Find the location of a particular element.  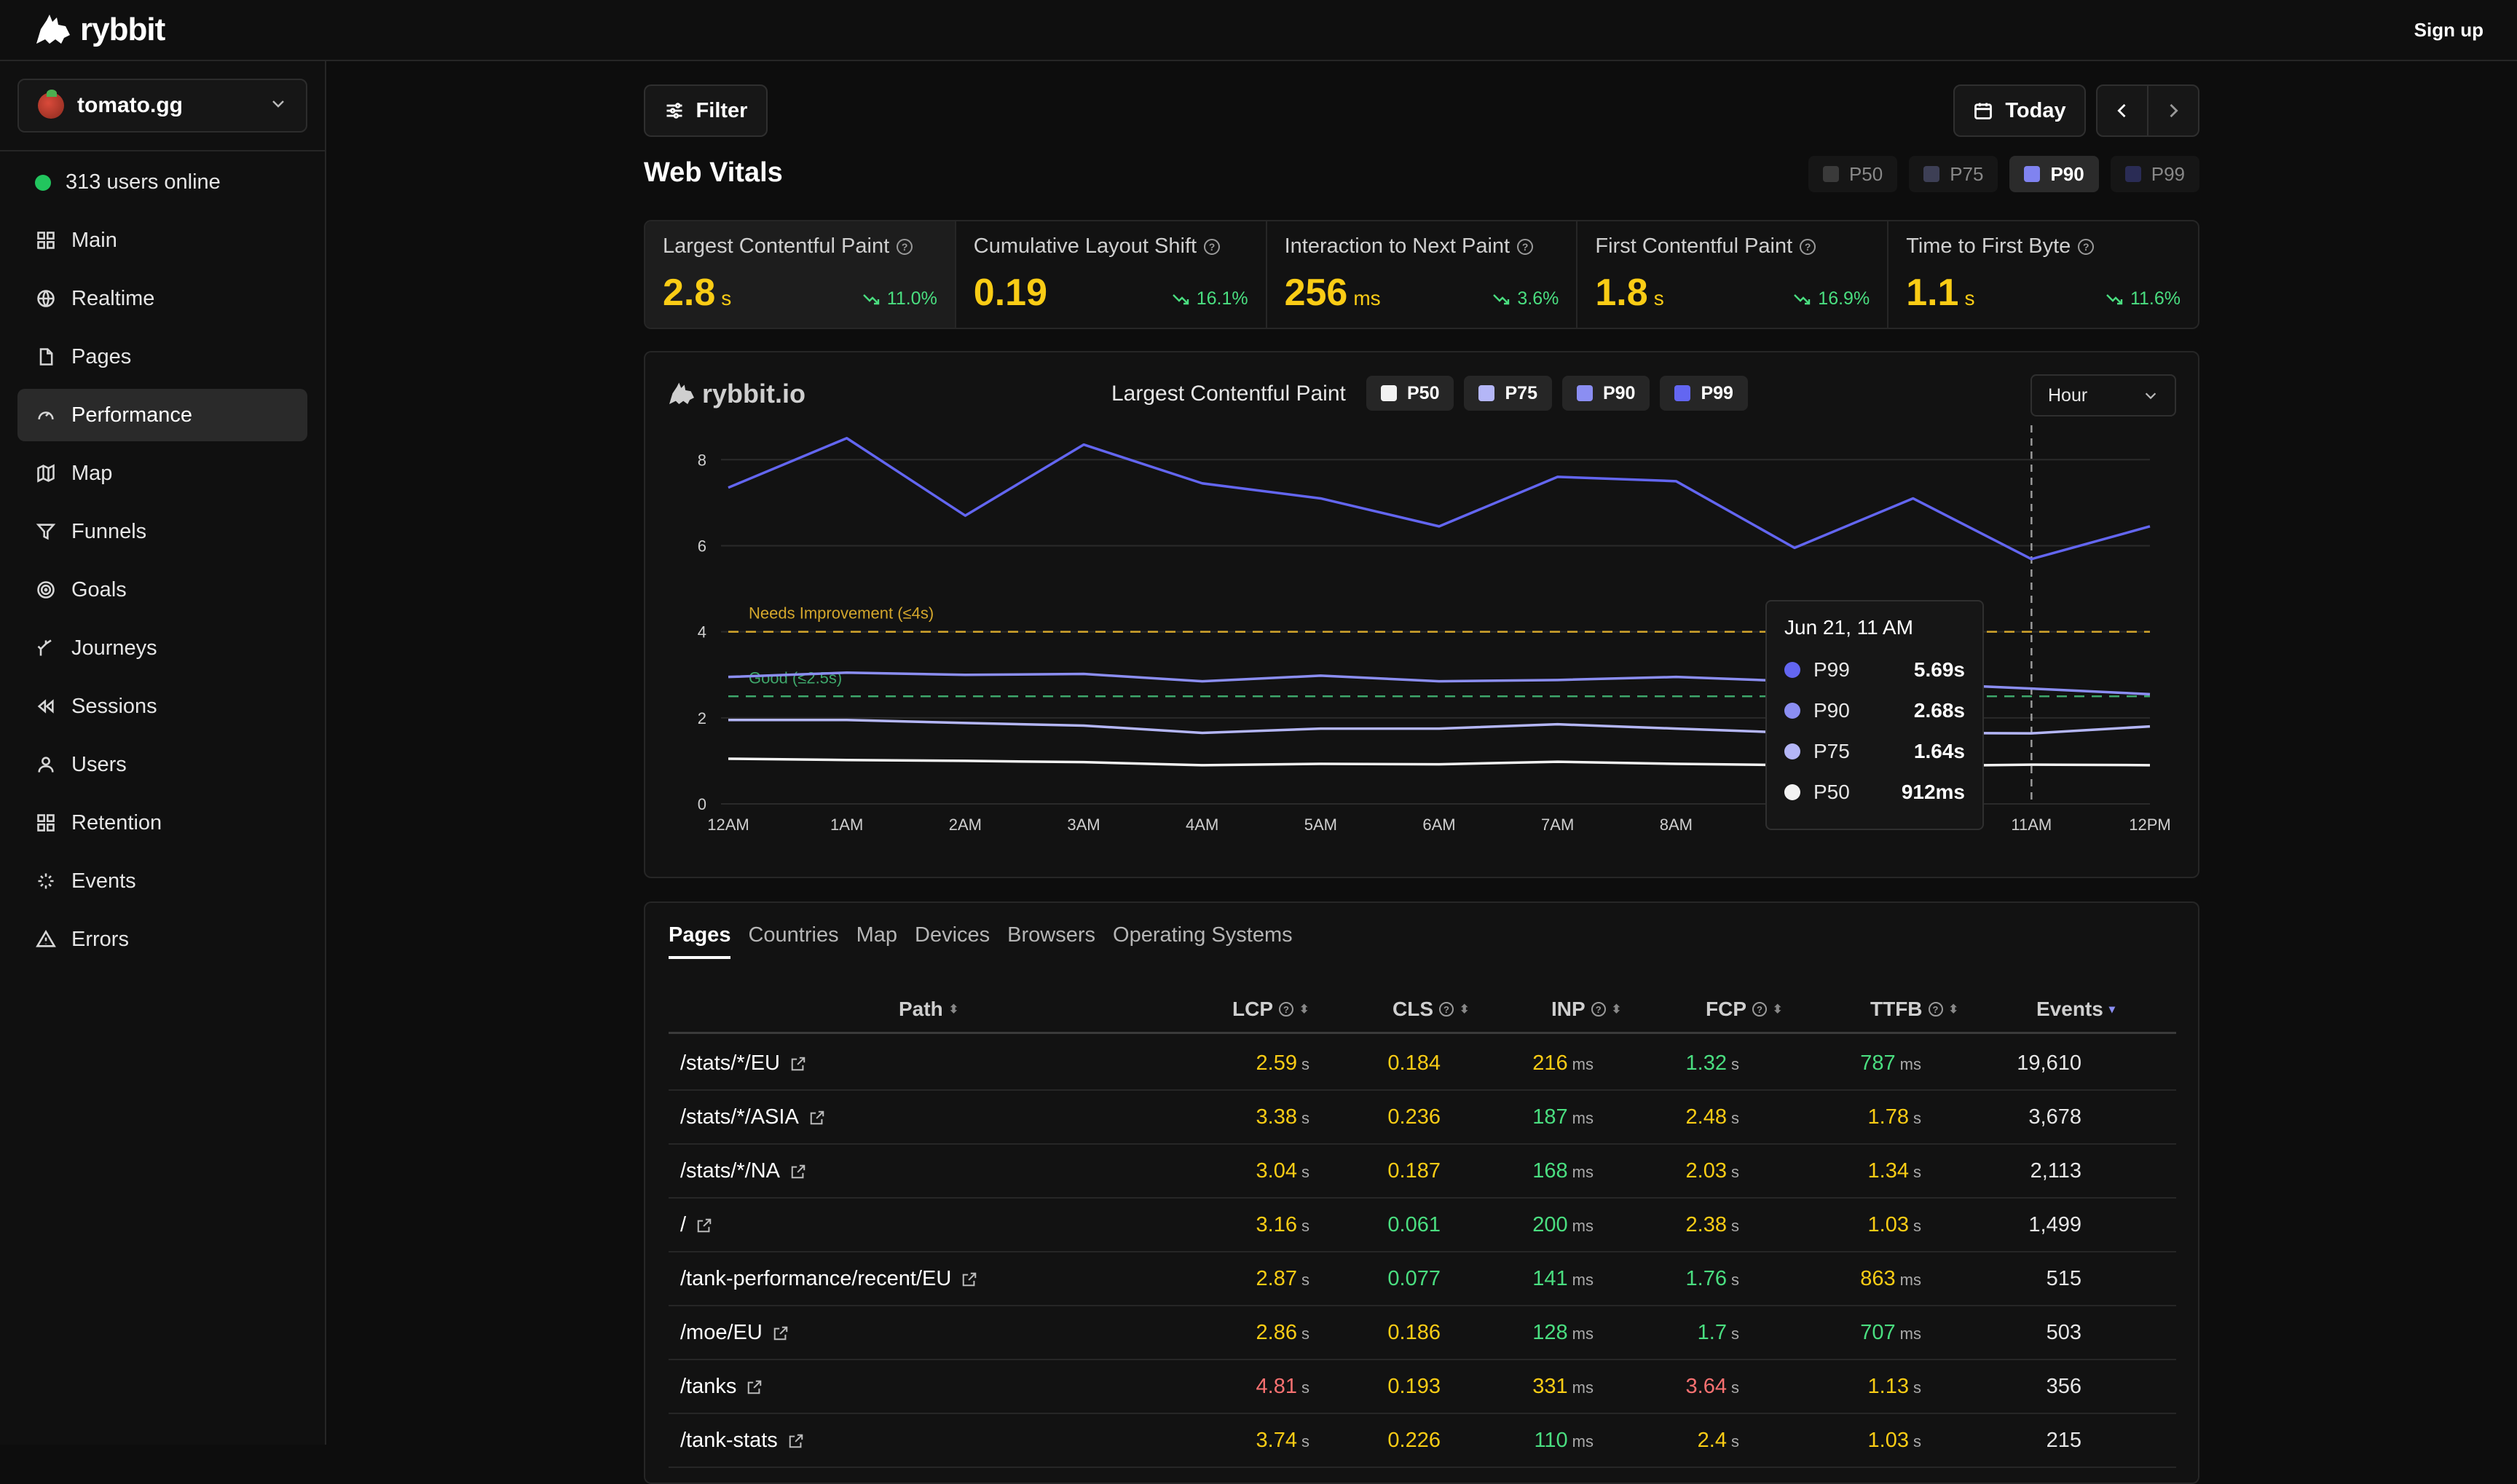

legend-item-p75: P75 is located at coordinates (1508, 393).